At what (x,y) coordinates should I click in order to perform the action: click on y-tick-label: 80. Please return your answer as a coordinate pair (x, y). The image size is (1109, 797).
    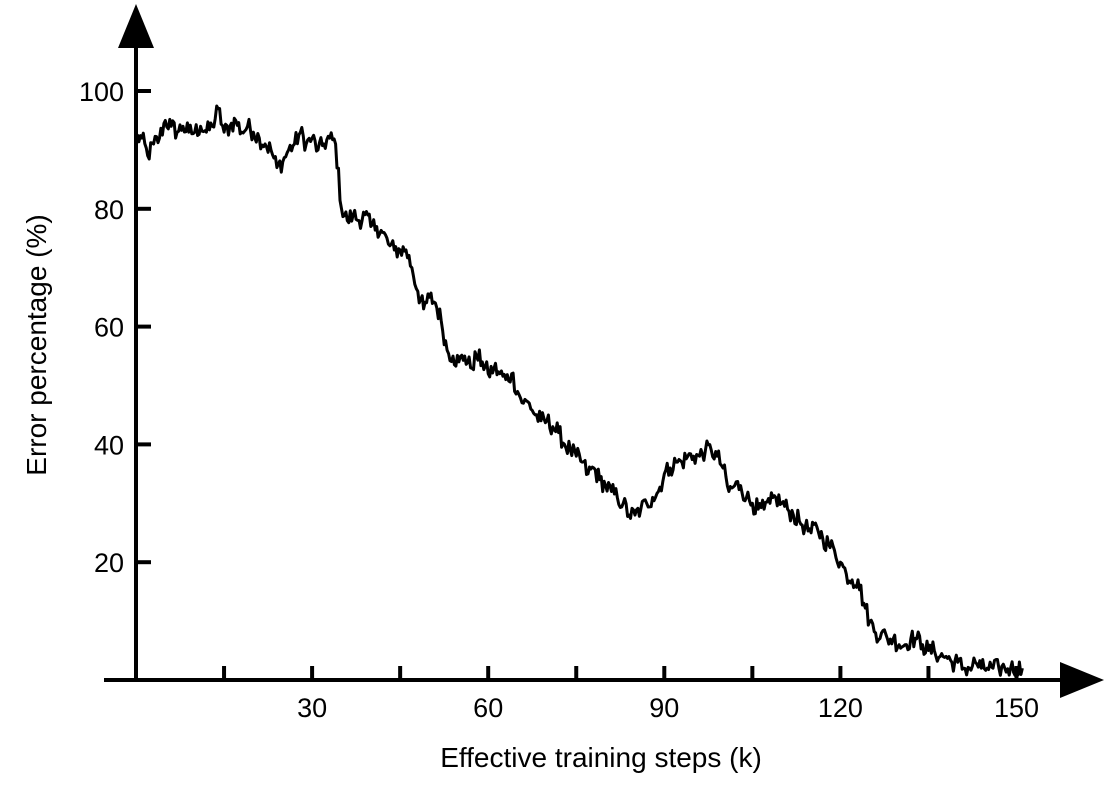
    Looking at the image, I should click on (109, 210).